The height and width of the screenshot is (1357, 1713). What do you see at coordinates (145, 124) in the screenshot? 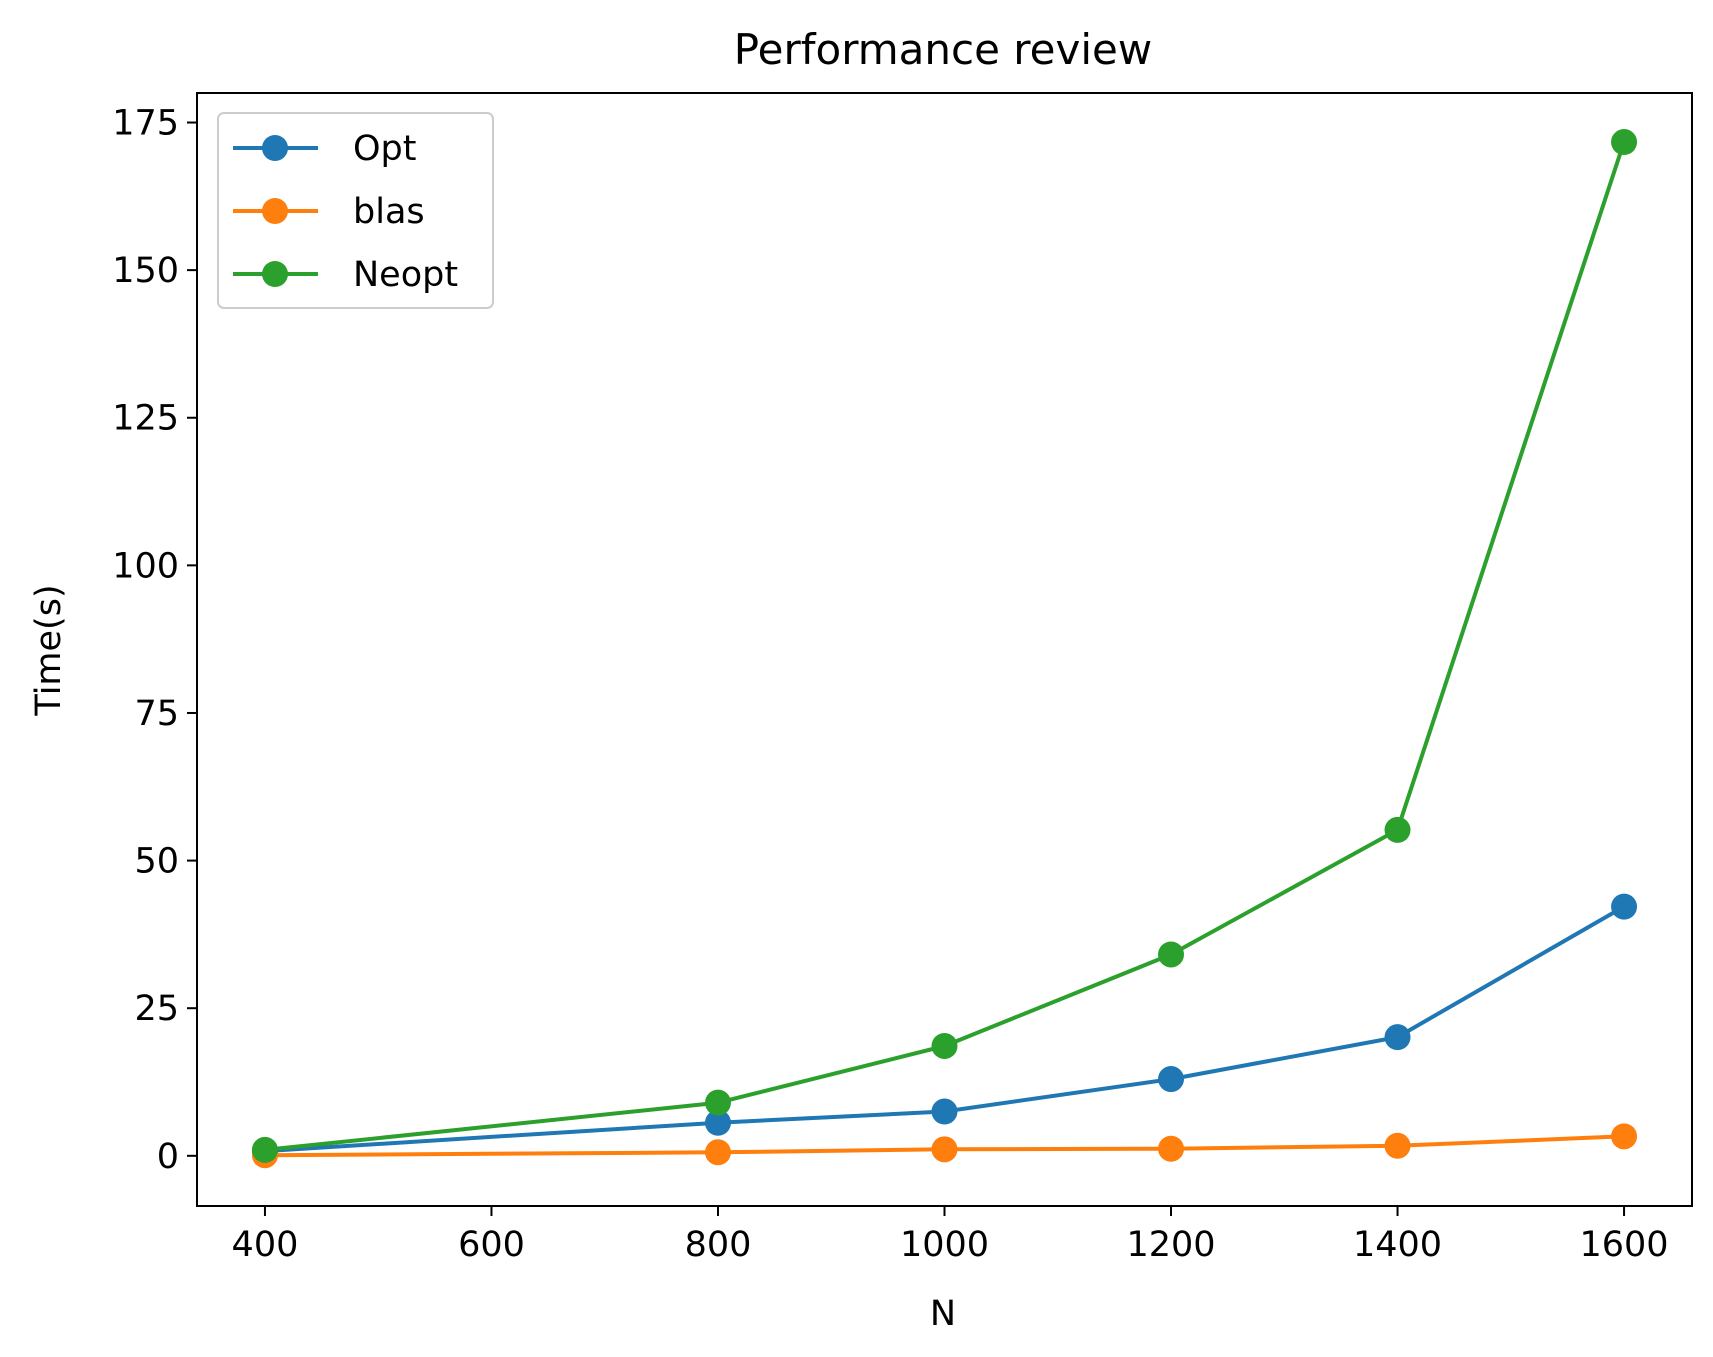
I see `y-tick-label: 175` at bounding box center [145, 124].